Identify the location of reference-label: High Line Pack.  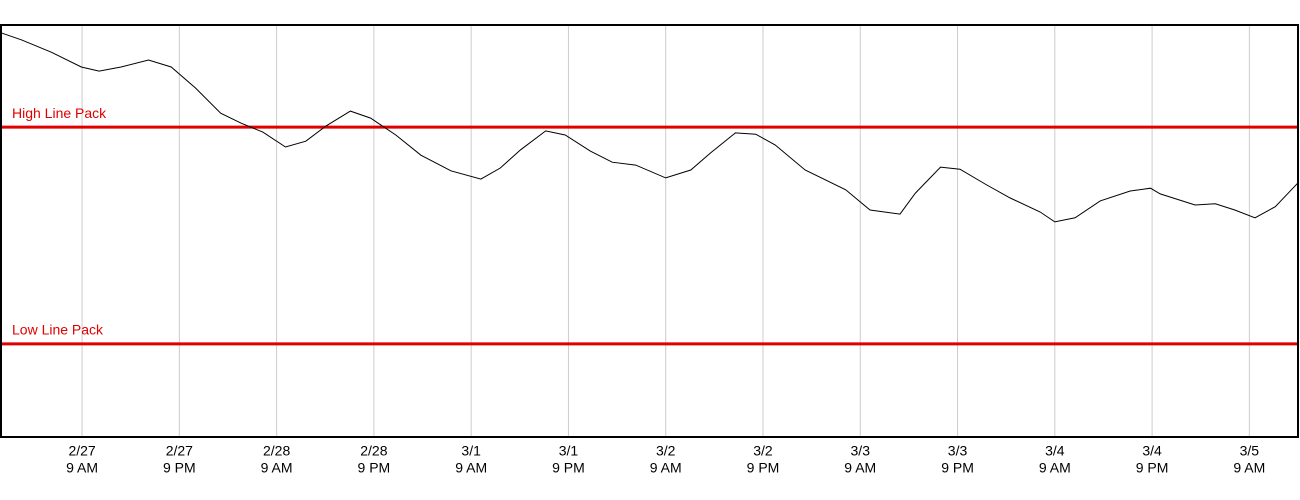
(59, 113).